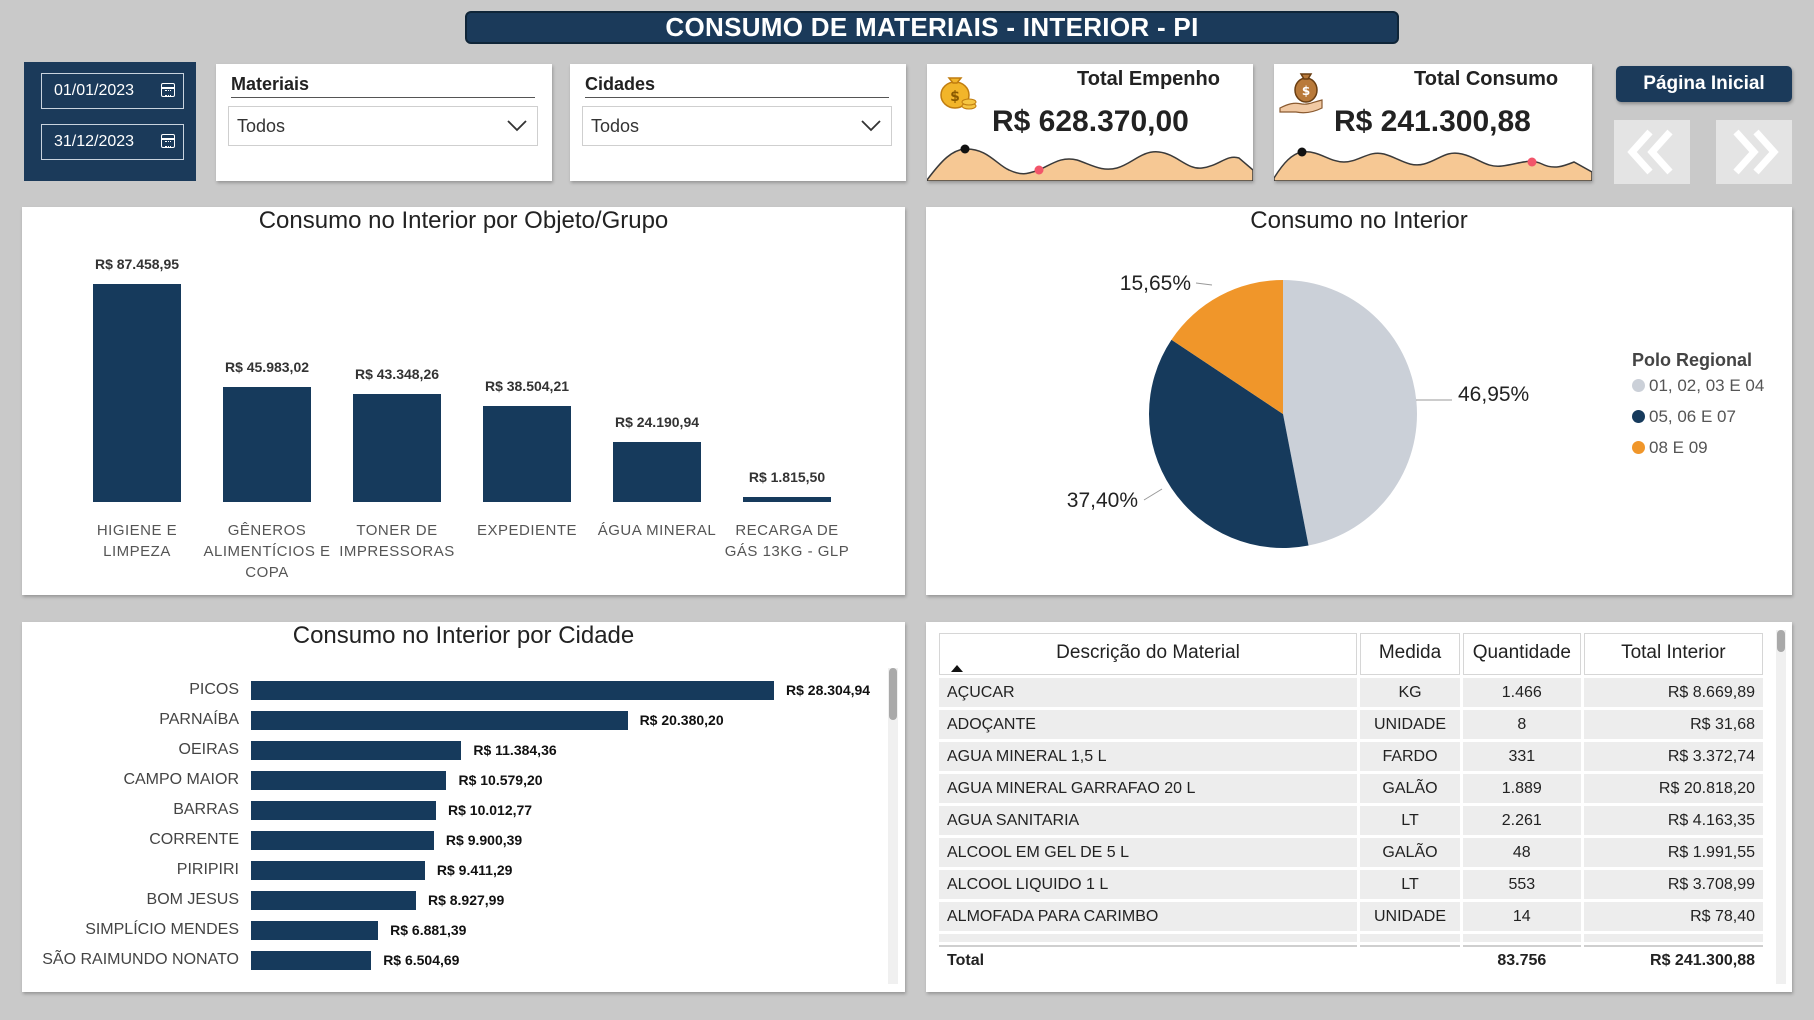 The height and width of the screenshot is (1020, 1814). What do you see at coordinates (1673, 692) in the screenshot?
I see `table-cell: R$ 8.669,89` at bounding box center [1673, 692].